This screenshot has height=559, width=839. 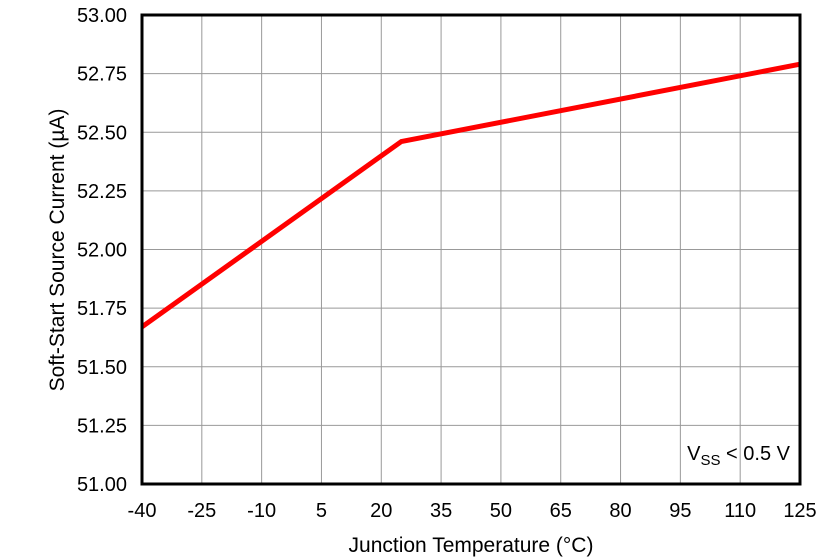 I want to click on y-tick-label: 52.75, so click(x=102, y=75).